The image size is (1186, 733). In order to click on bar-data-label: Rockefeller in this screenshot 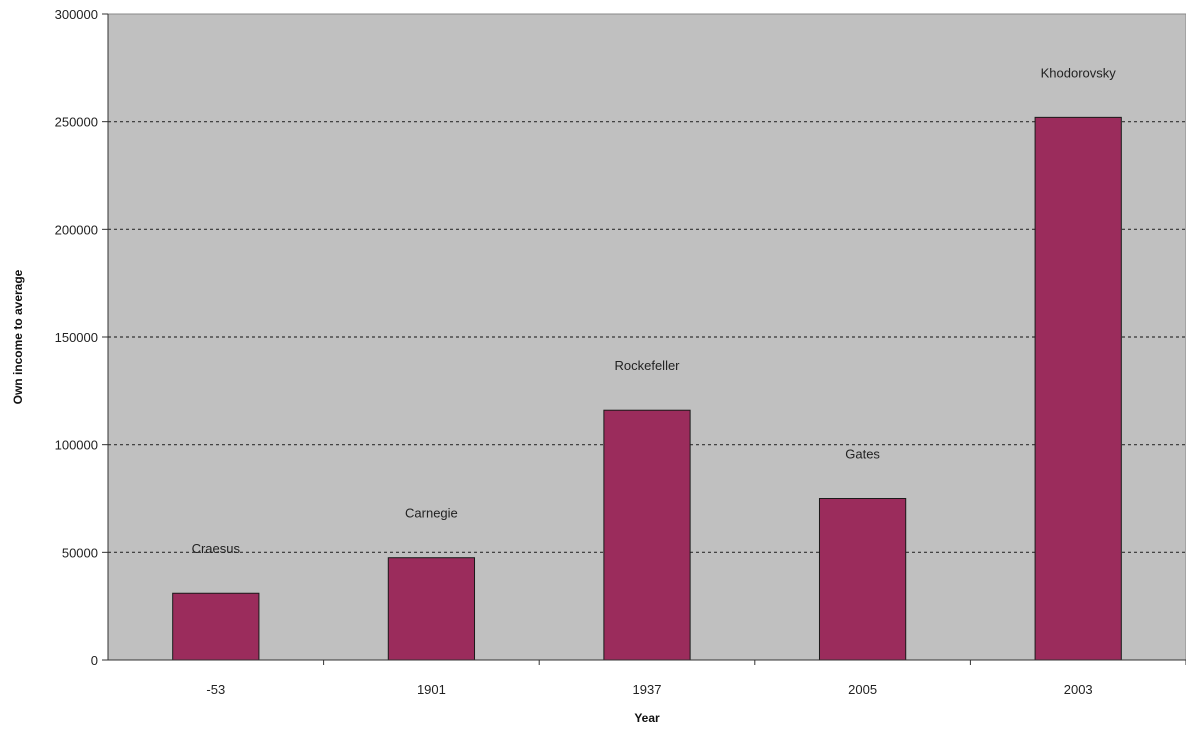, I will do `click(647, 365)`.